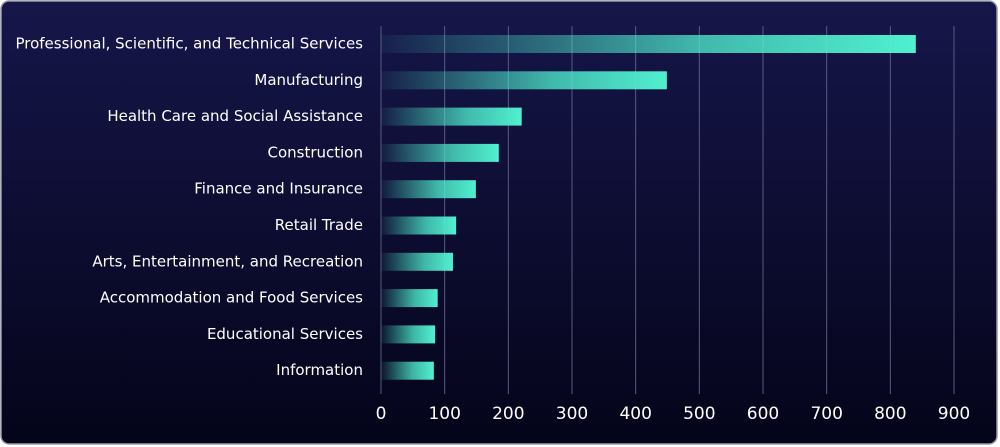 Image resolution: width=1000 pixels, height=447 pixels. I want to click on y-tick-label: Health Care and Social Assistance, so click(235, 116).